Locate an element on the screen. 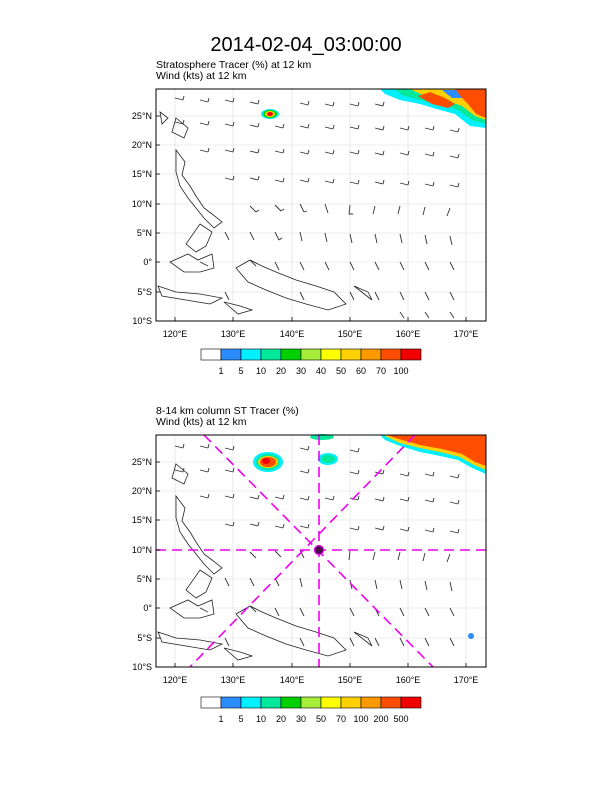  panel1-colorbar-label: 40 is located at coordinates (320, 371).